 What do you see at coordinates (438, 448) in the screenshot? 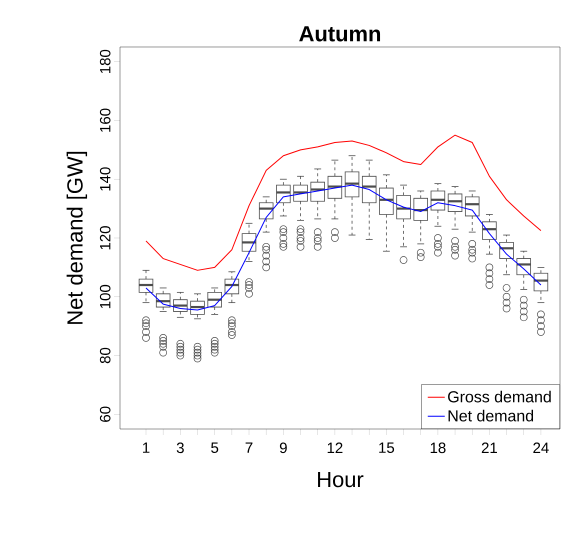
I see `x-tick-label: 18` at bounding box center [438, 448].